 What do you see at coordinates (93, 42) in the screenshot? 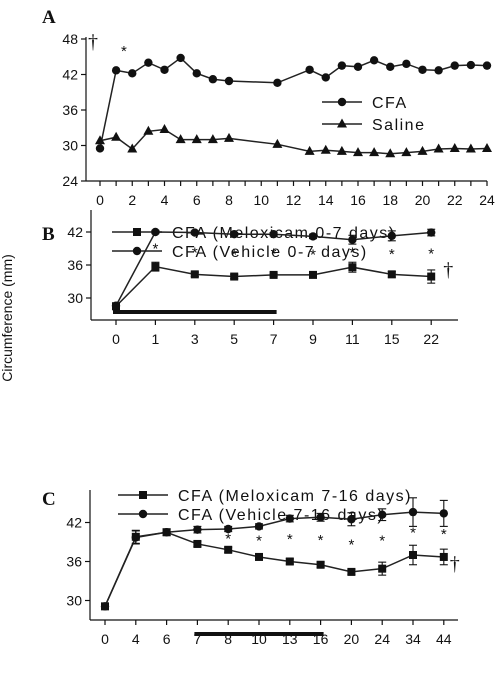
I see `significance-dagger: †` at bounding box center [93, 42].